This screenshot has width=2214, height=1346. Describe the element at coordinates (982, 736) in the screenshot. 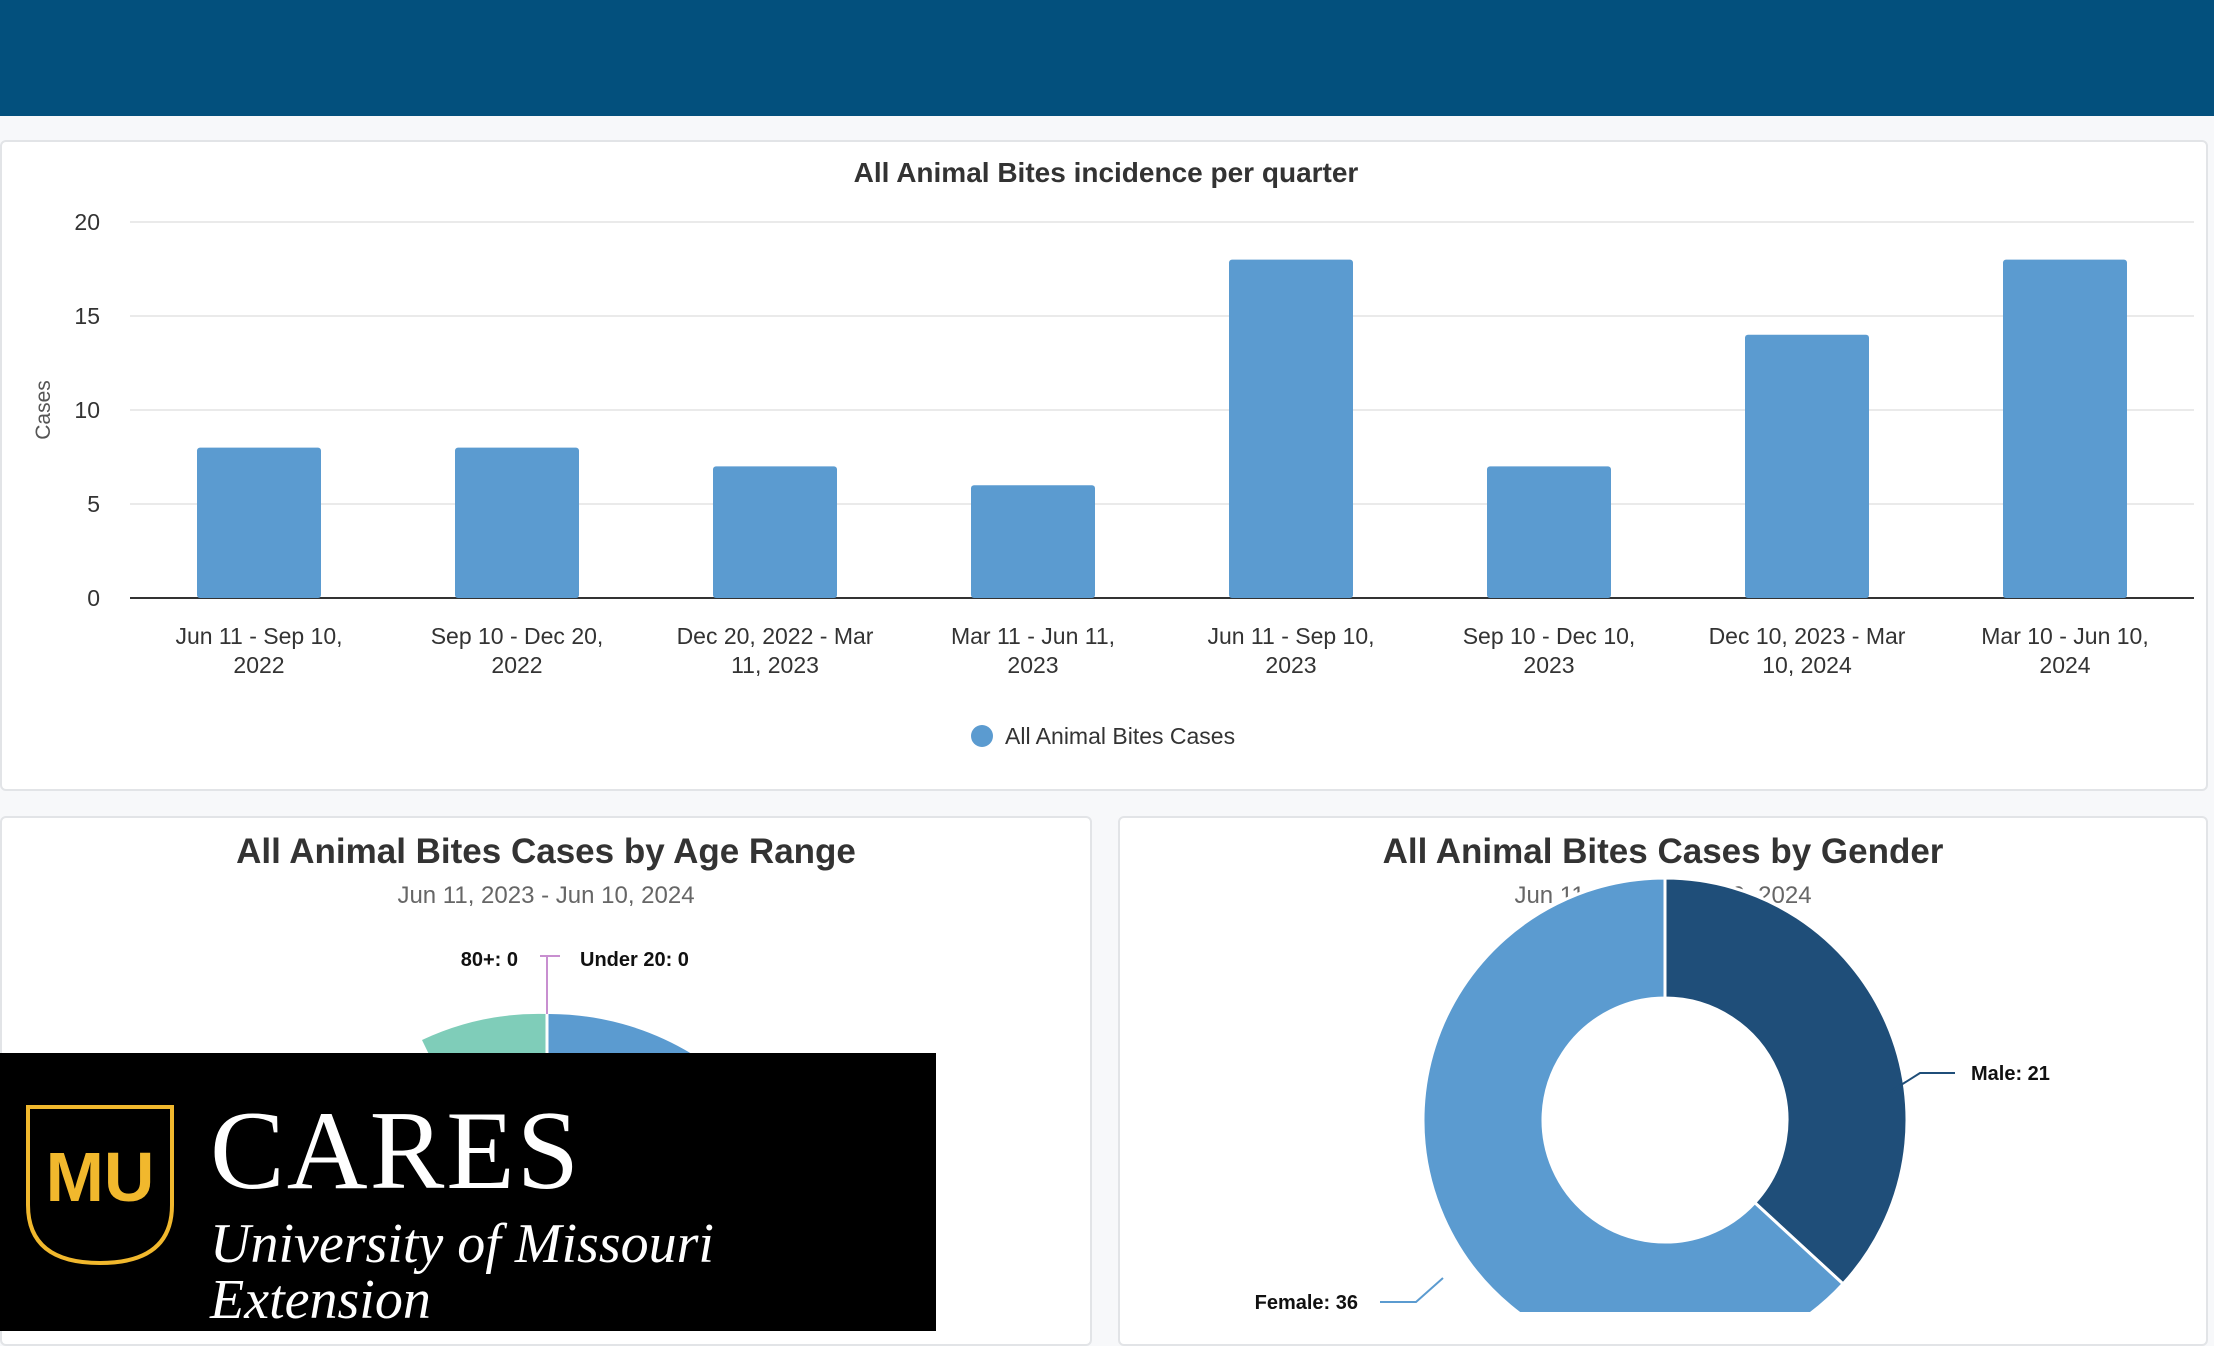

I see `legend-marker` at that location.